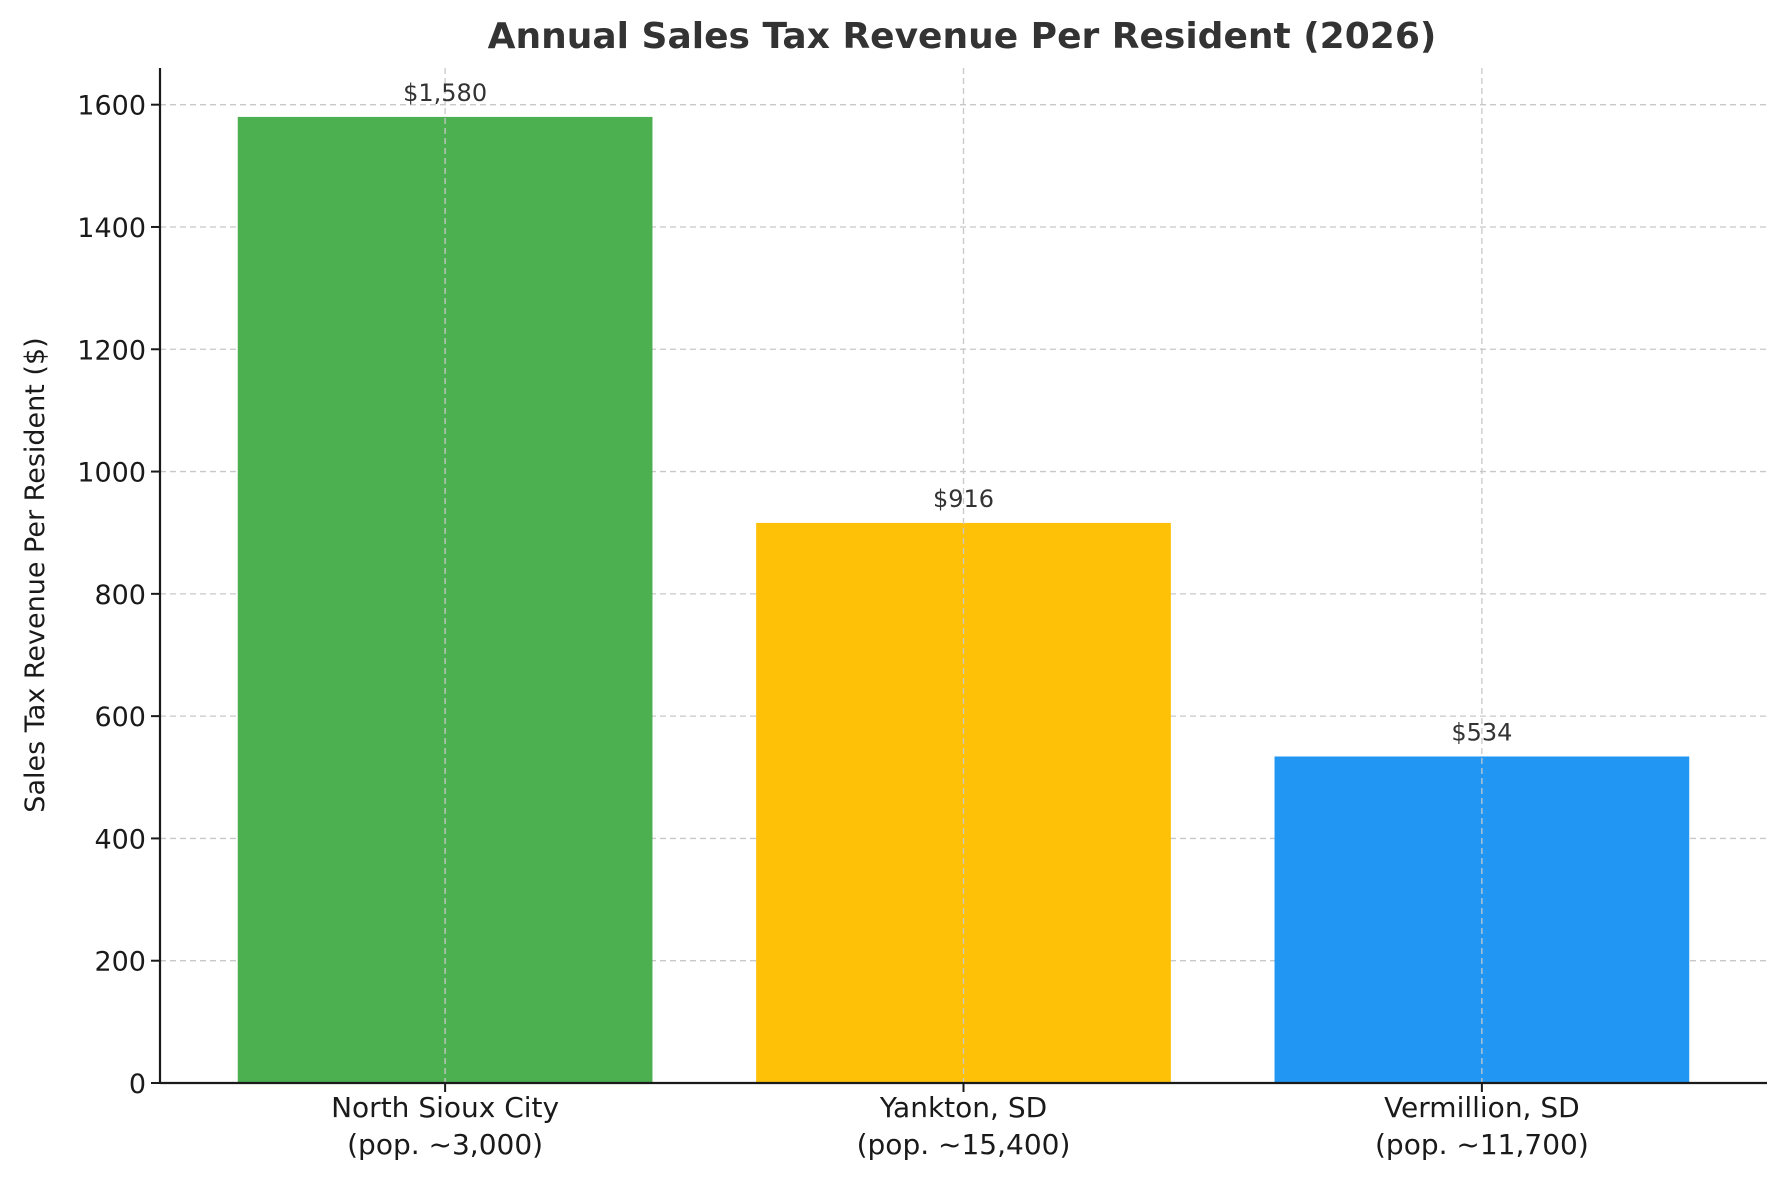 This screenshot has width=1779, height=1180. Describe the element at coordinates (963, 1107) in the screenshot. I see `x-tick-label-name: Yankton, SD` at that location.